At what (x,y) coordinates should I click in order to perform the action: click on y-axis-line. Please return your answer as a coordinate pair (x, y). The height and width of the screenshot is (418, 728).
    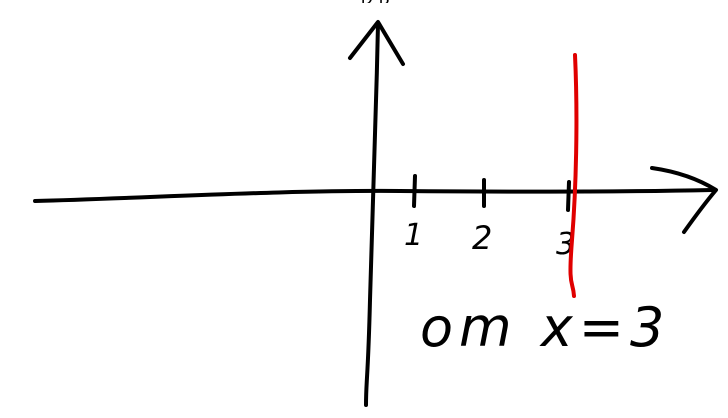
    Looking at the image, I should click on (372, 214).